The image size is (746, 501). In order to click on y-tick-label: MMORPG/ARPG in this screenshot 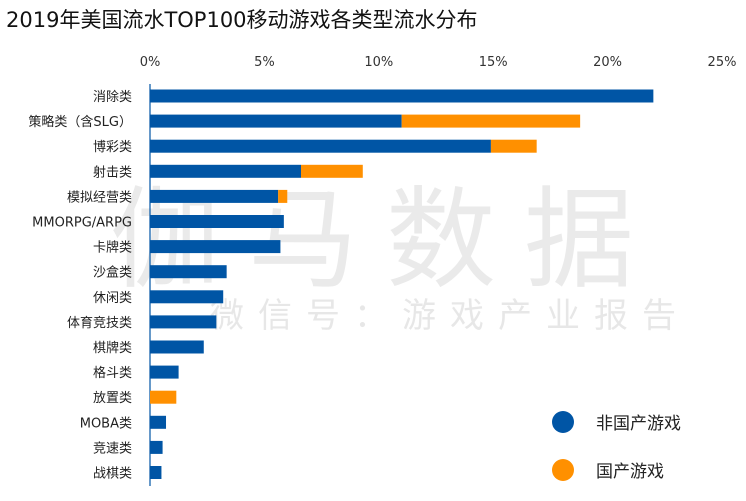, I will do `click(82, 223)`.